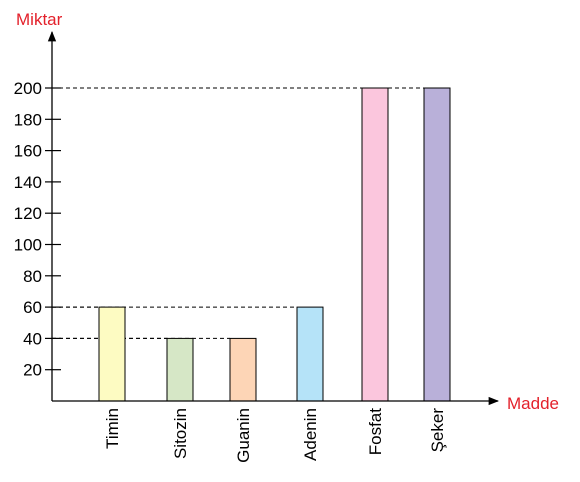  What do you see at coordinates (310, 434) in the screenshot?
I see `x-tick-label: Adenin` at bounding box center [310, 434].